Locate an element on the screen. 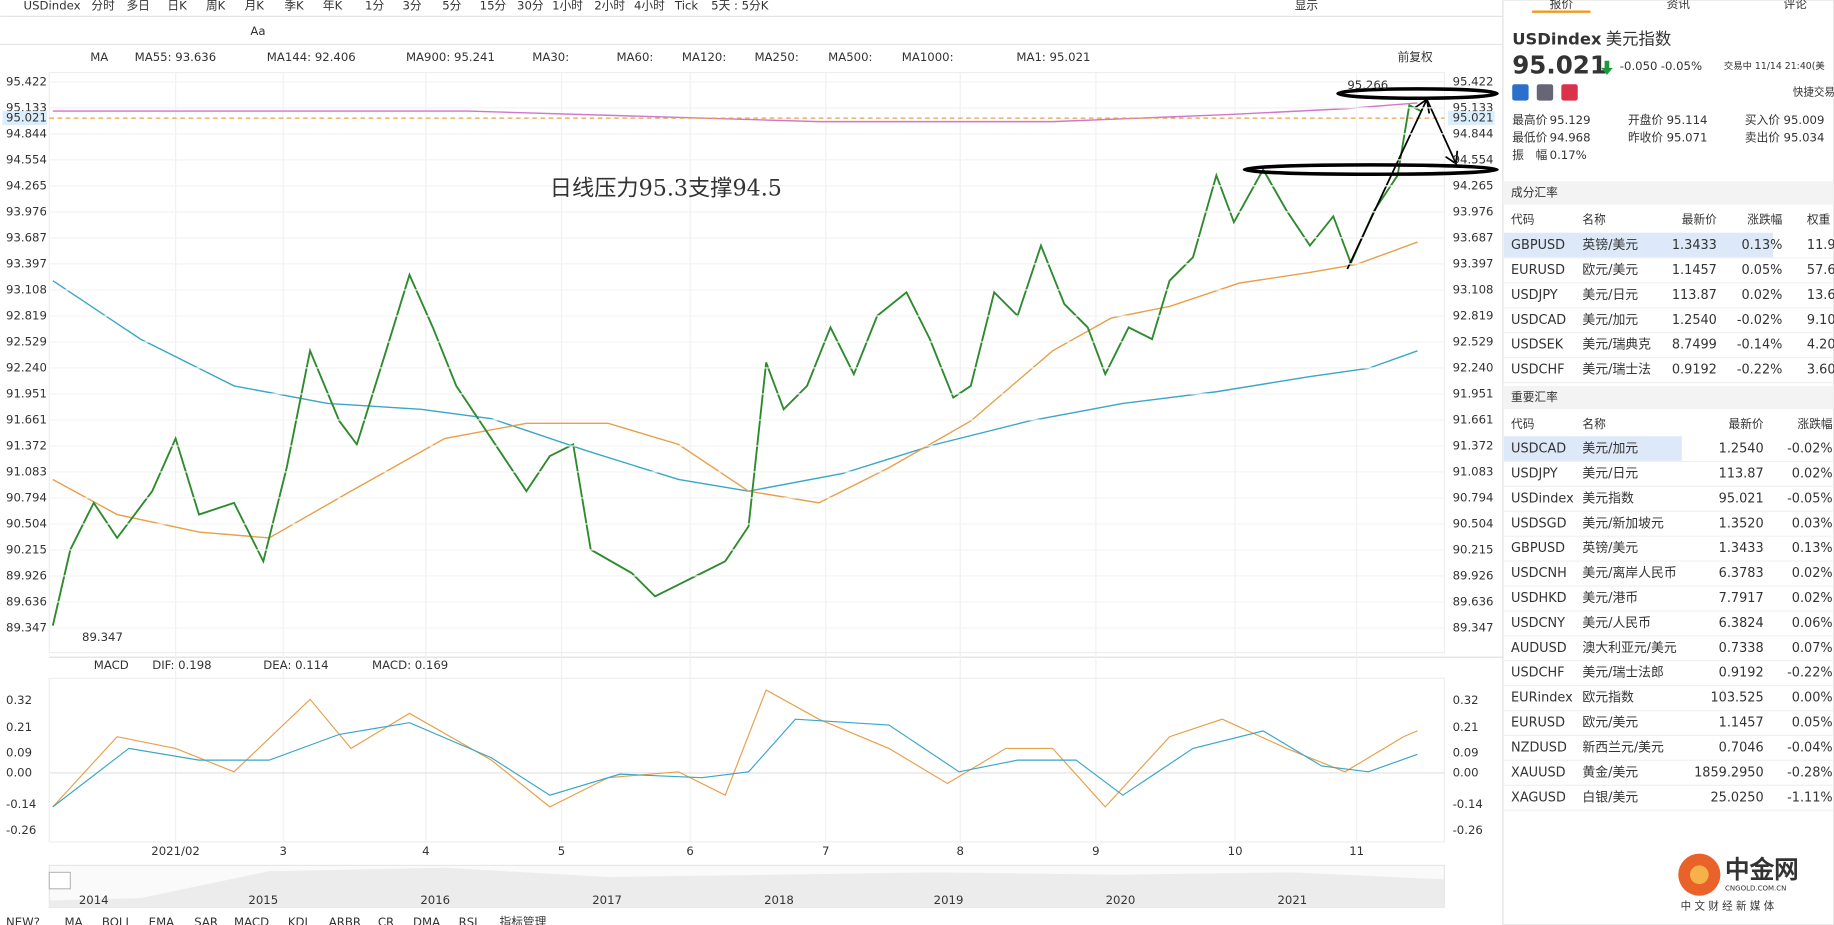 This screenshot has width=1834, height=925. restore-button: 前复权 is located at coordinates (1415, 57).